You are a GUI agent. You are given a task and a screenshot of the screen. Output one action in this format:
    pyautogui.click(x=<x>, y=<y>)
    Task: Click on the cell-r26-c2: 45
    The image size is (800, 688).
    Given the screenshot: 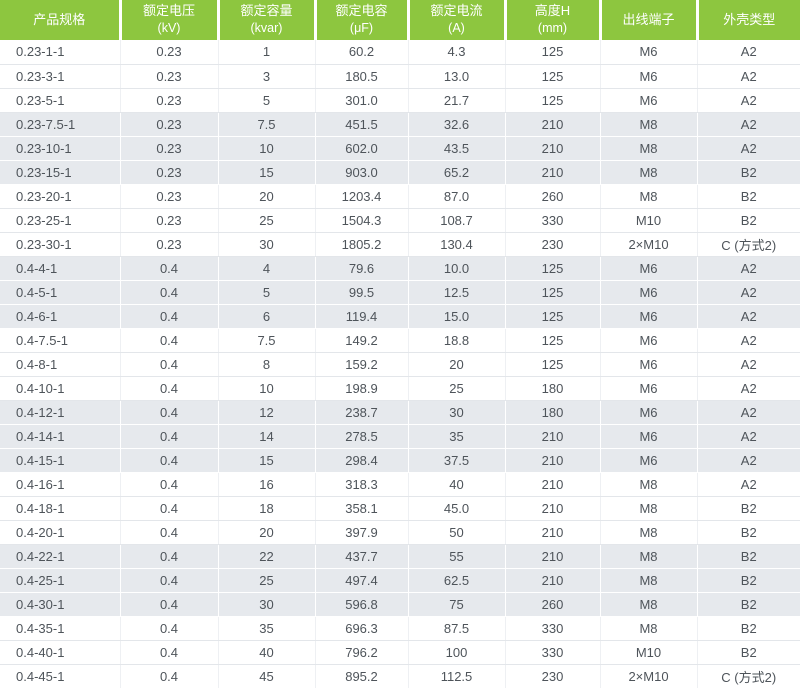 What is the action you would take?
    pyautogui.click(x=267, y=676)
    